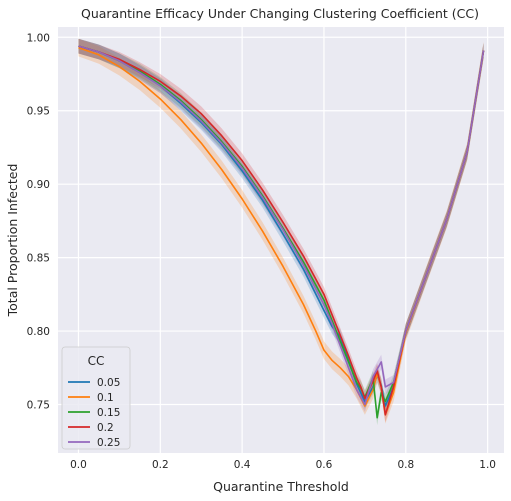 The width and height of the screenshot is (511, 501). I want to click on legend-label-0.1: 0.1, so click(105, 398).